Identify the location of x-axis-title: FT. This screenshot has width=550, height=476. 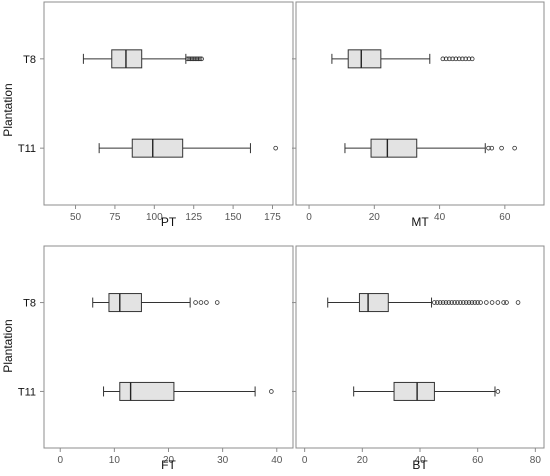
(168, 465).